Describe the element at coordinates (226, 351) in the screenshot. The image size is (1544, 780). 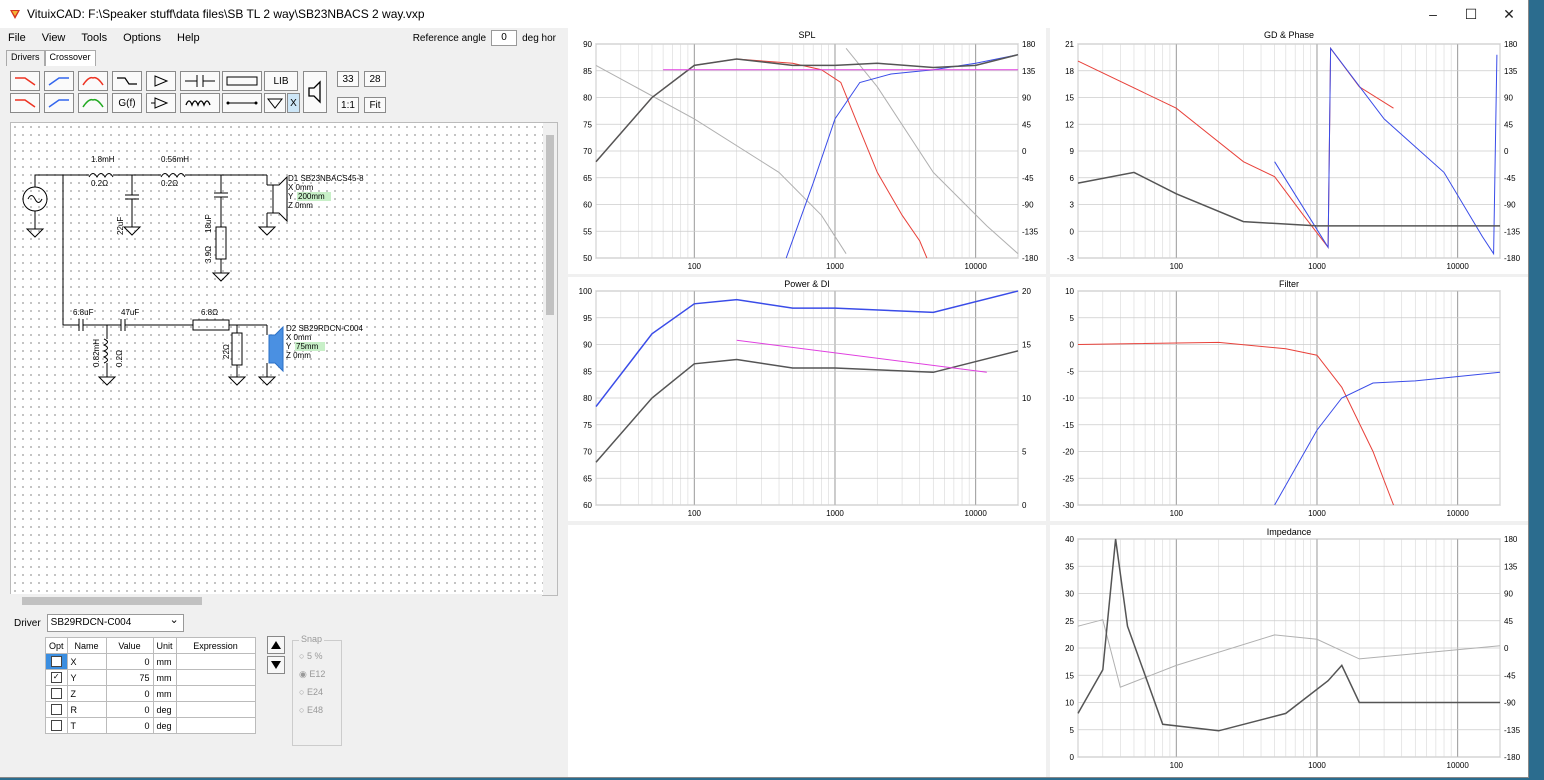
I see `r3-value: 22Ω` at that location.